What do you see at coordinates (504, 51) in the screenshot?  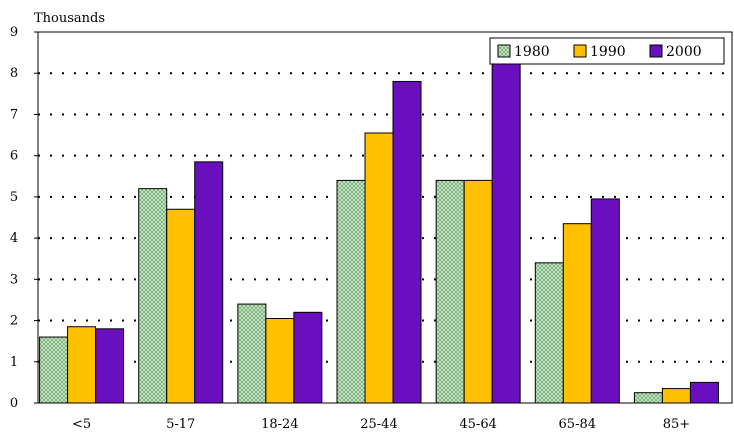 I see `legend-swatch-1980` at bounding box center [504, 51].